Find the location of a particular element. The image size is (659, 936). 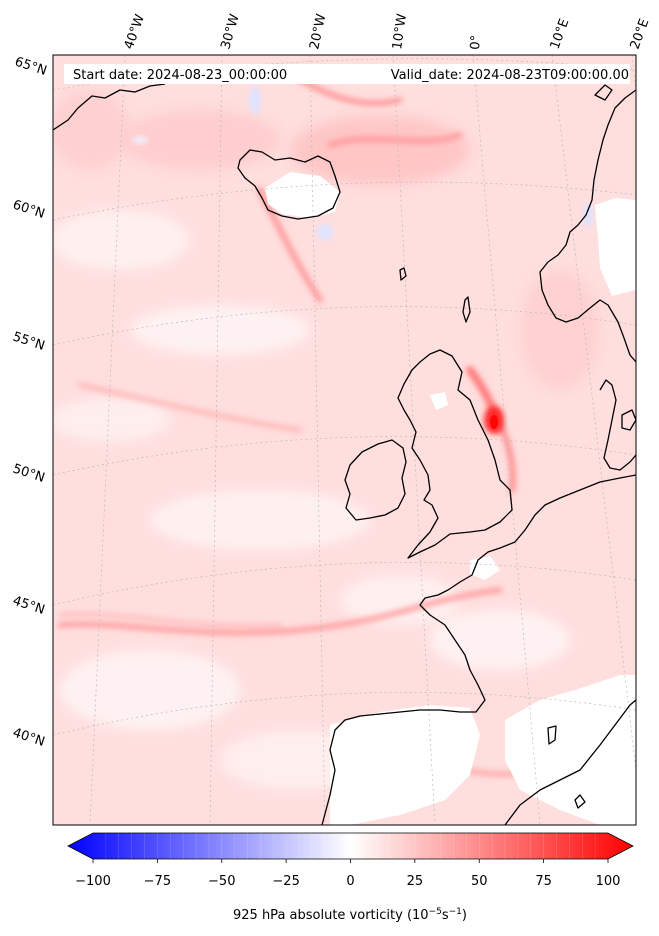

lon-label: 20°E is located at coordinates (640, 34).